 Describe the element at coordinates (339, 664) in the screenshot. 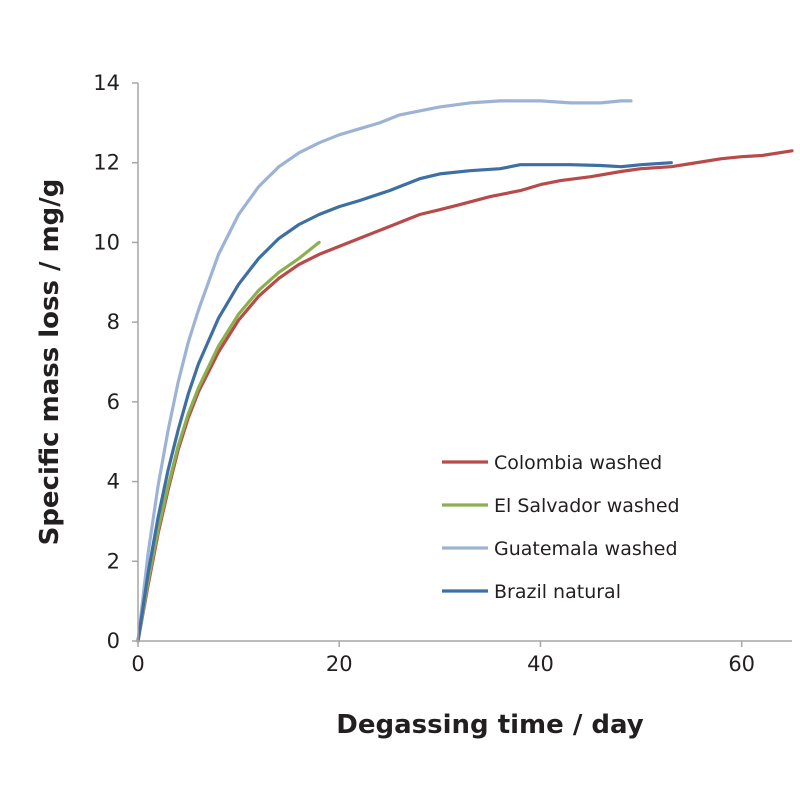

I see `x-tick-label: 20` at that location.